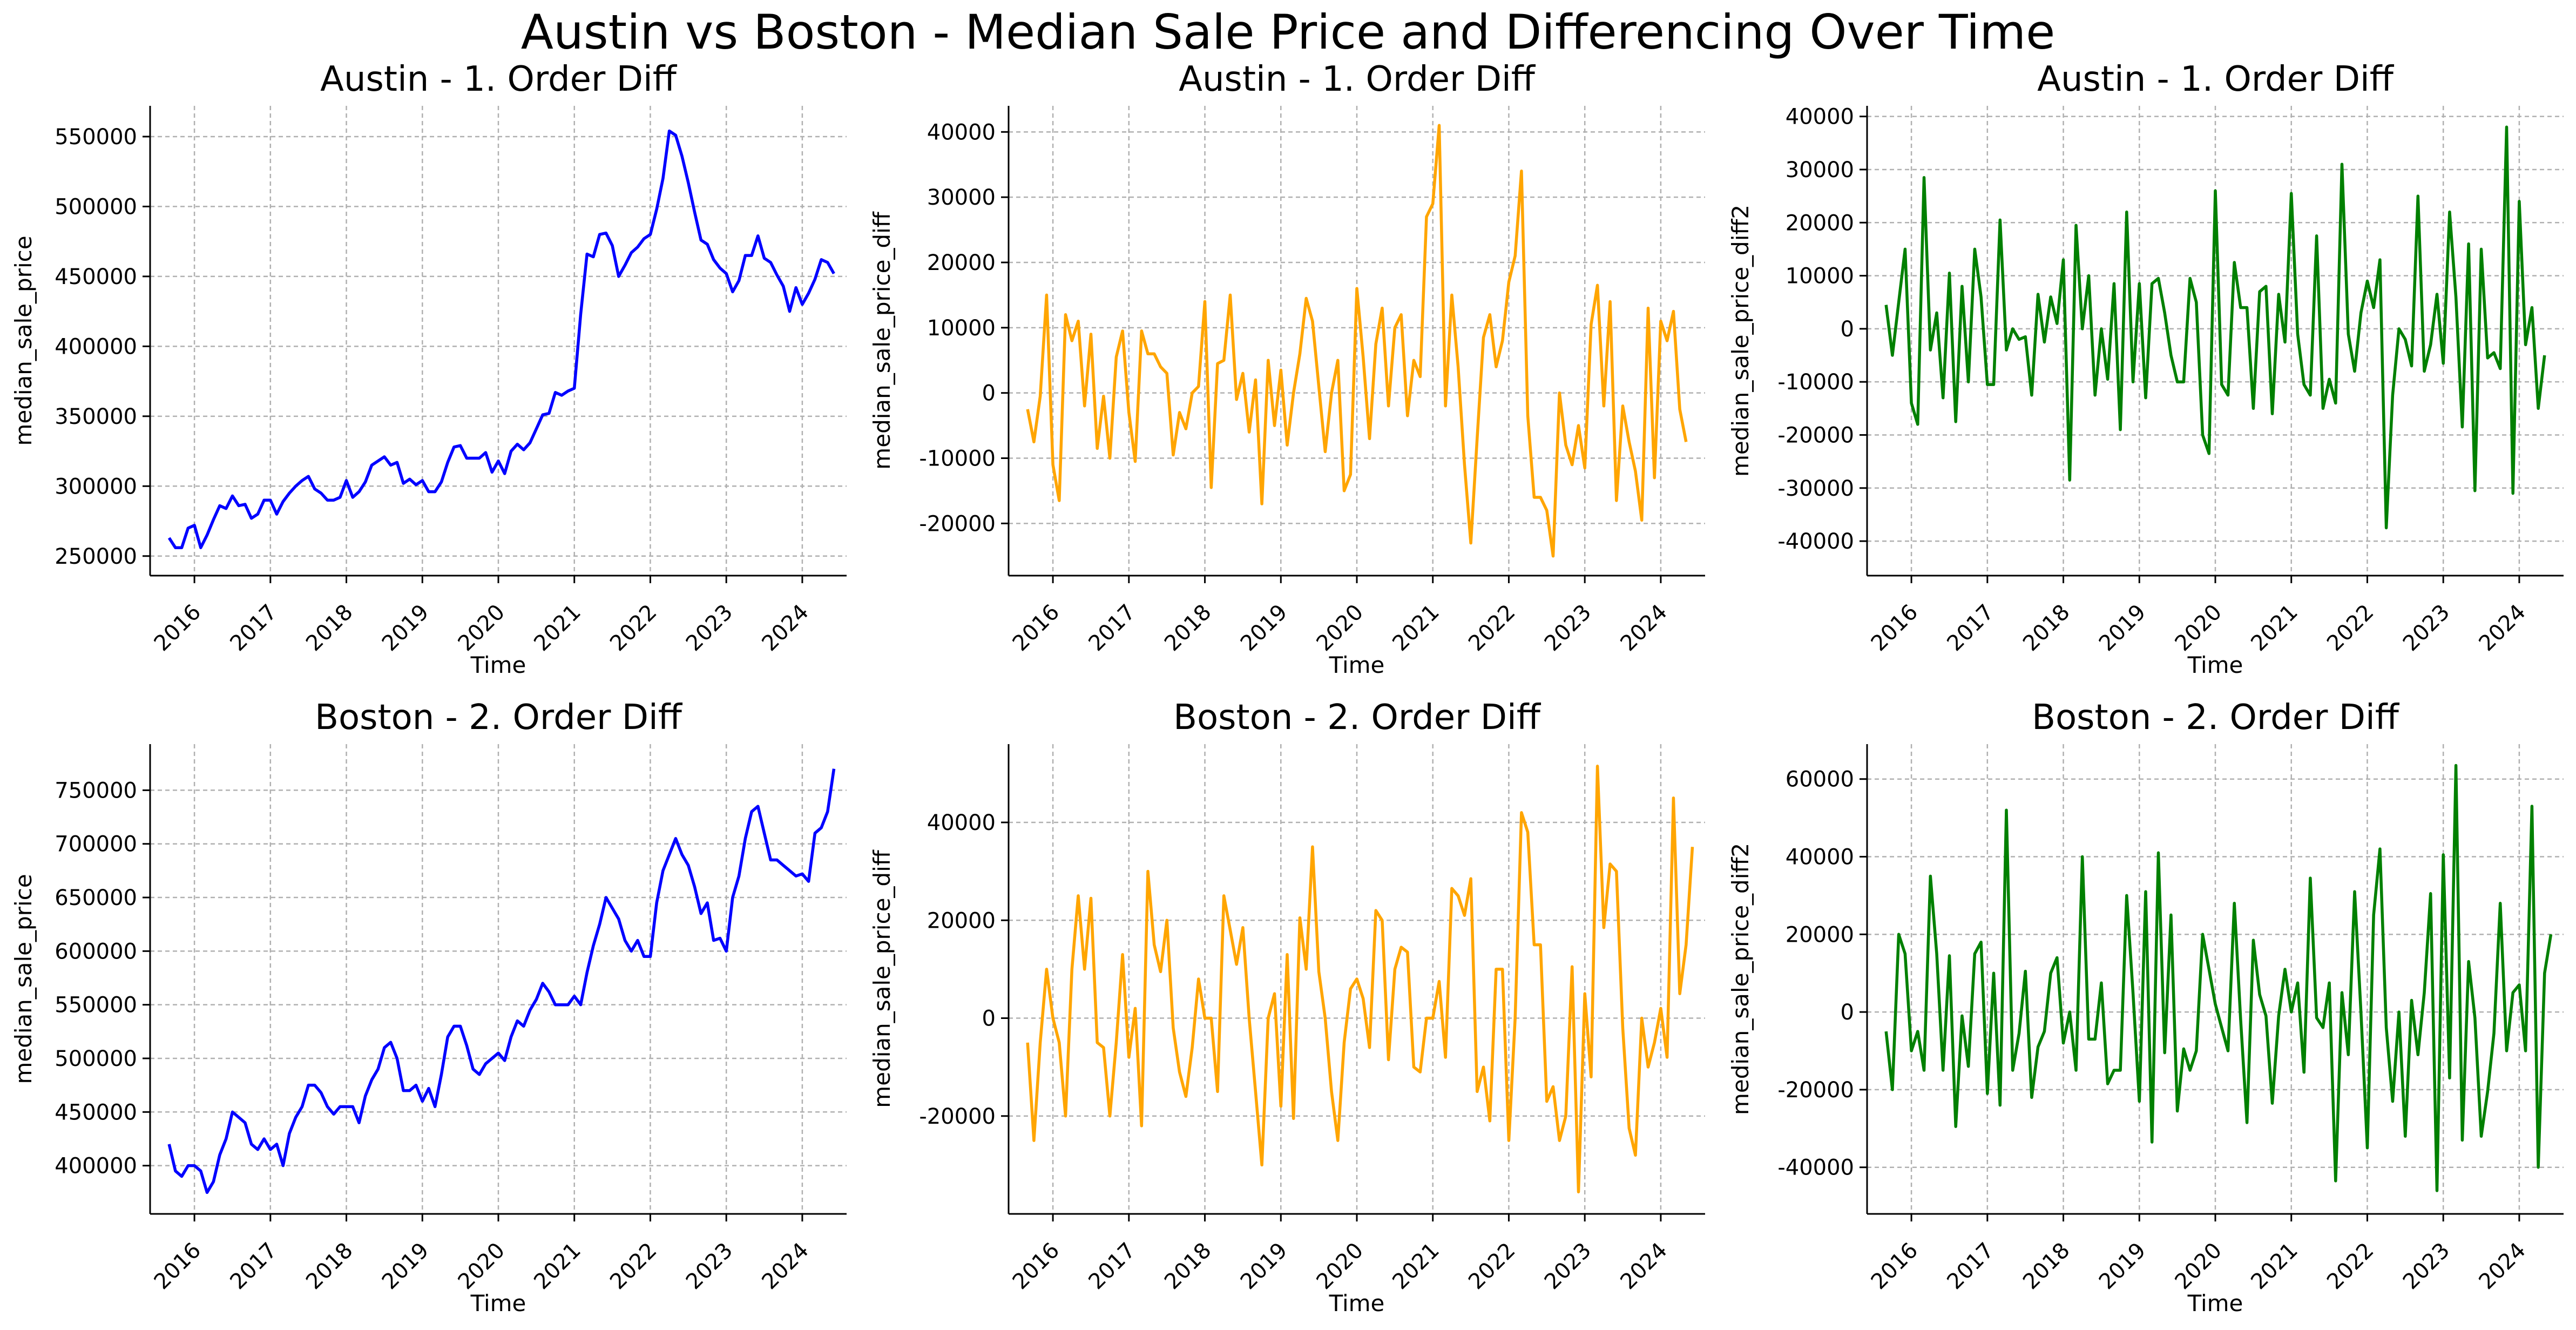  I want to click on y-tick-label: 500000, so click(96, 207).